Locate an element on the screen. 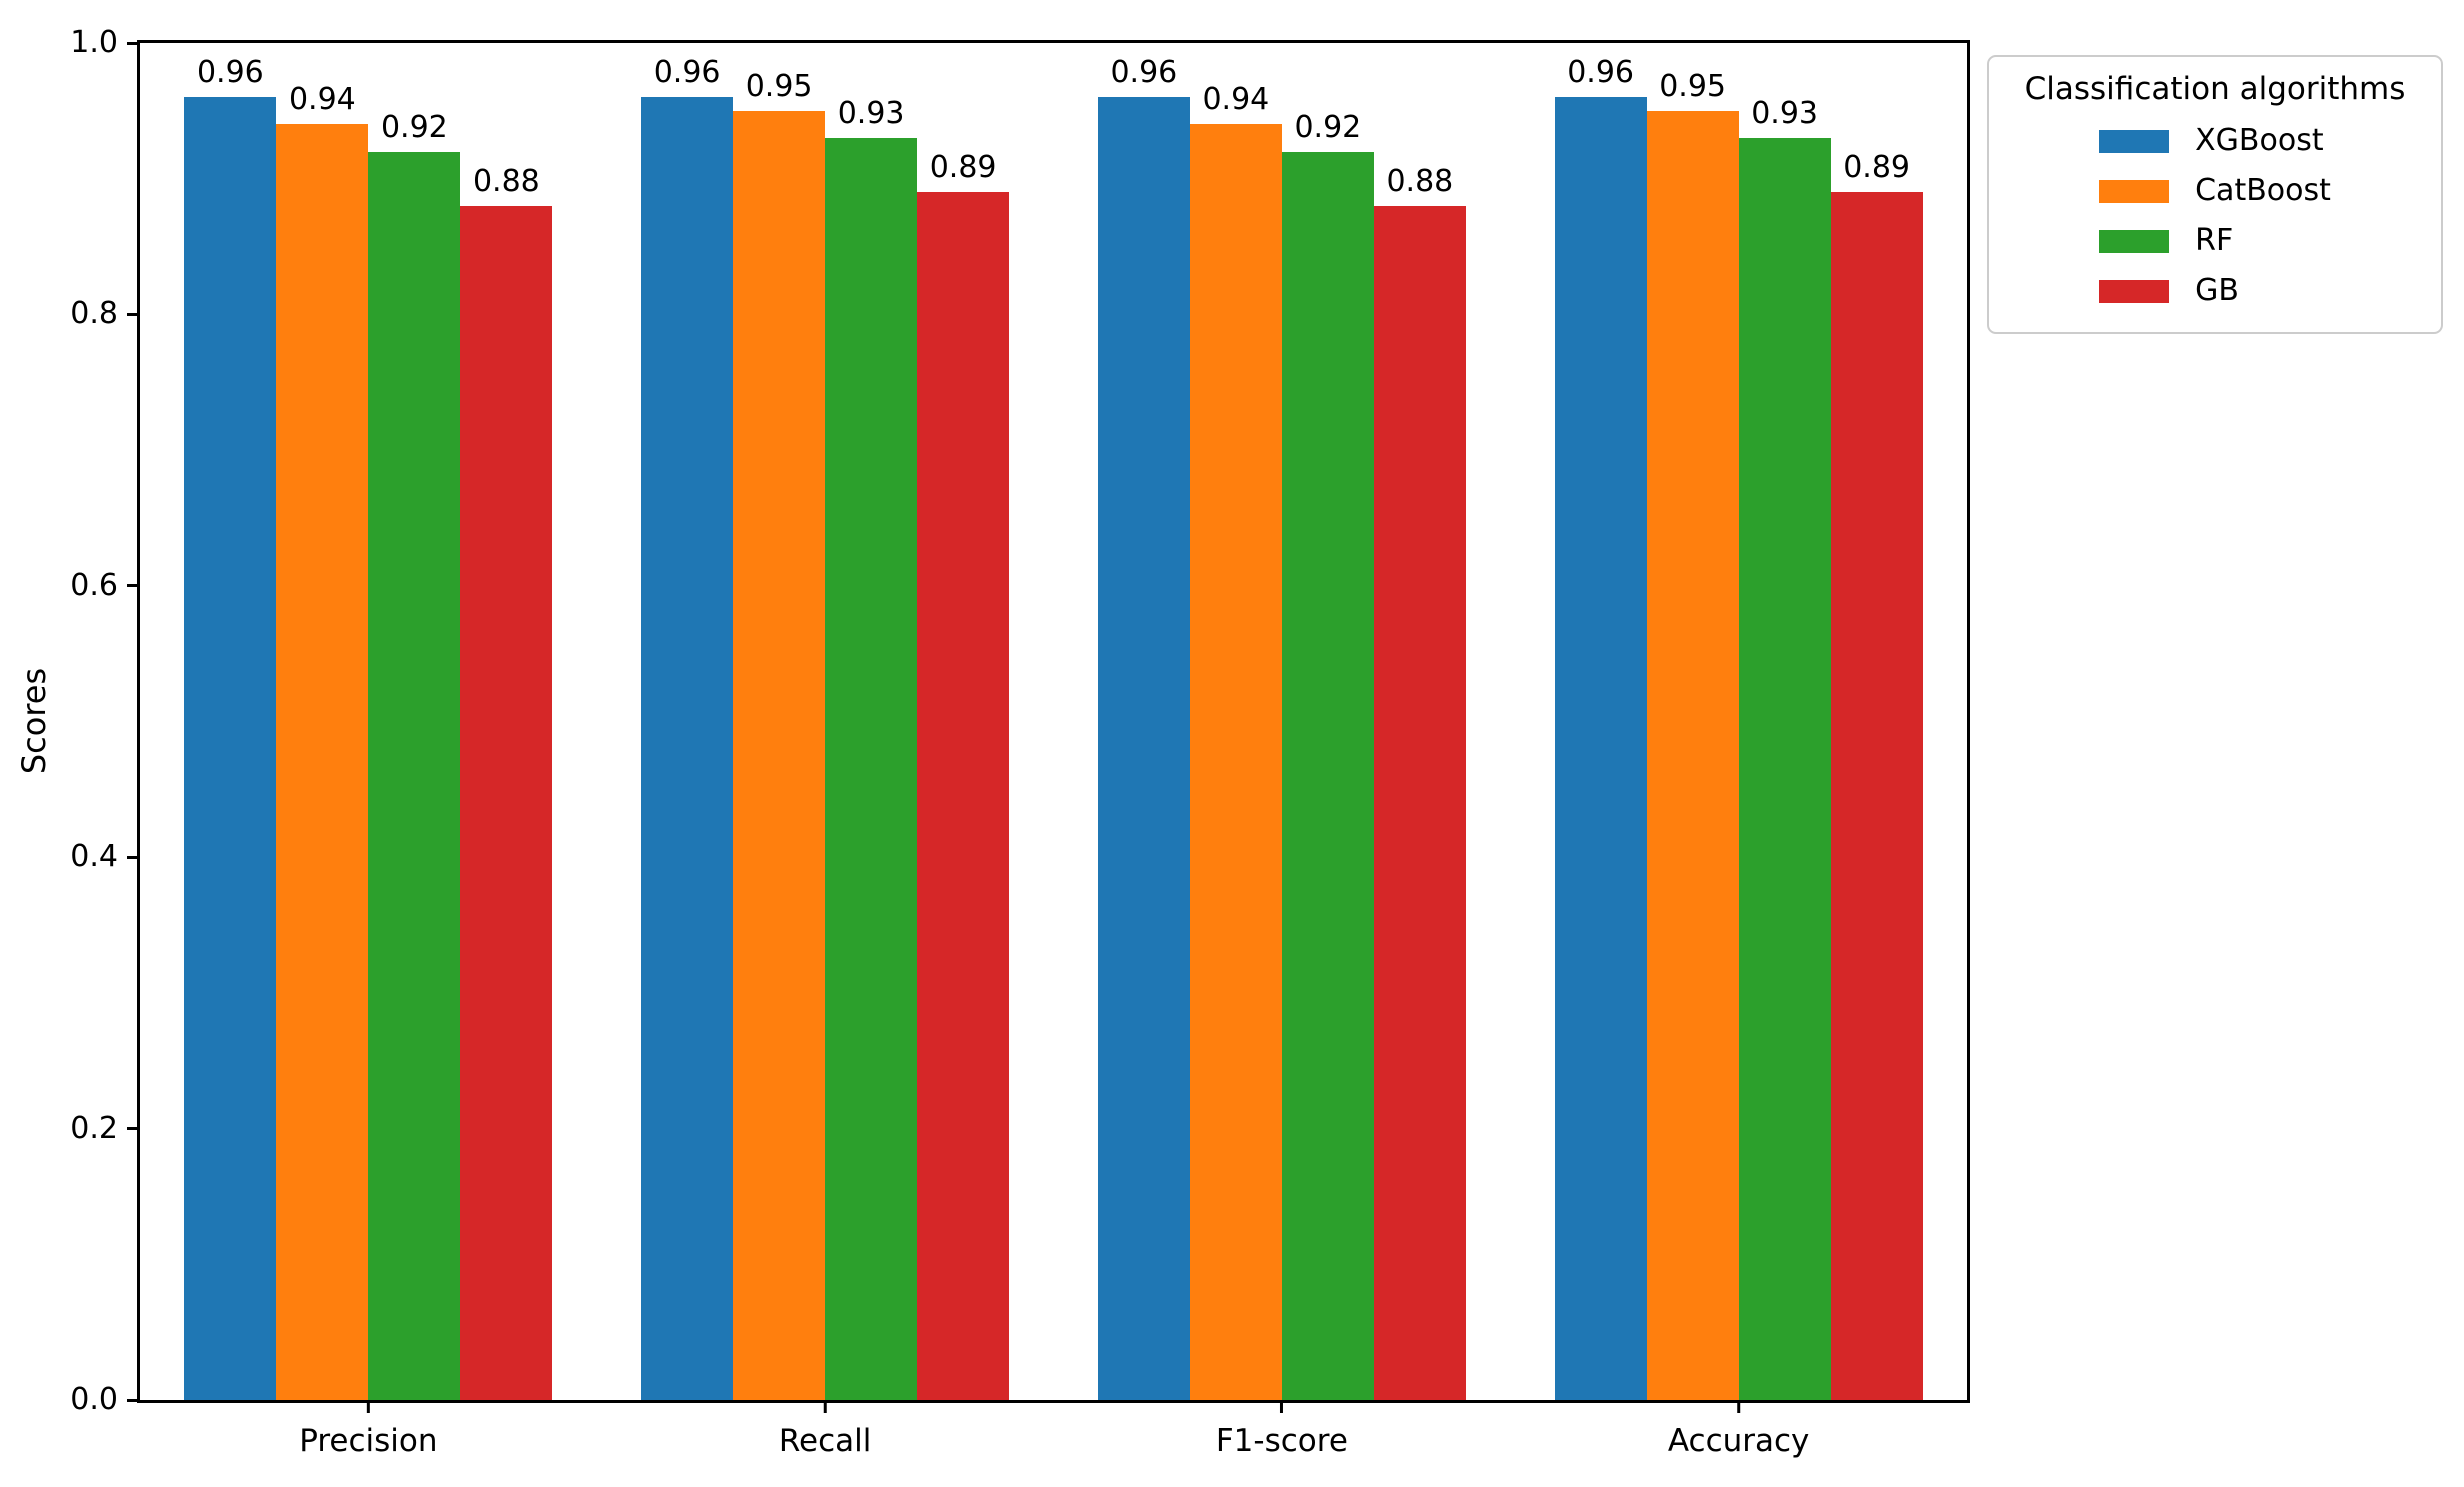  bar-group-accuracy: 0.96 0.95 0.93 0.89 is located at coordinates (1738, 727).